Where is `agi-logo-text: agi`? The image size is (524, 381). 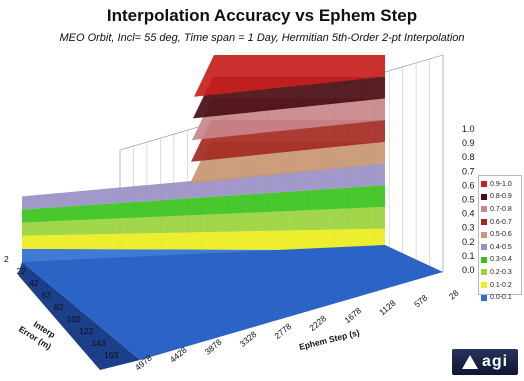 agi-logo-text: agi is located at coordinates (495, 361).